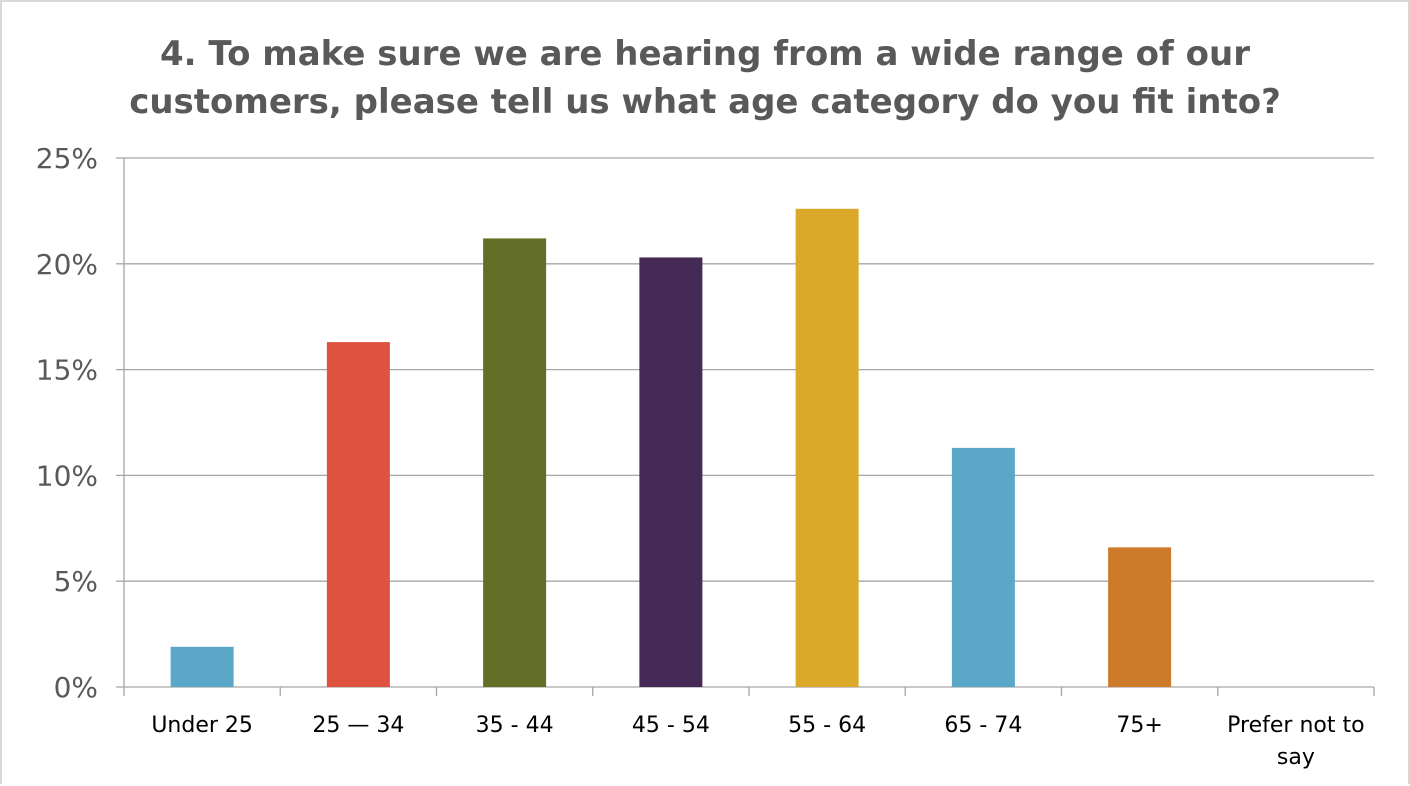 The width and height of the screenshot is (1410, 786). What do you see at coordinates (983, 725) in the screenshot?
I see `x-tick-label: 65 - 74` at bounding box center [983, 725].